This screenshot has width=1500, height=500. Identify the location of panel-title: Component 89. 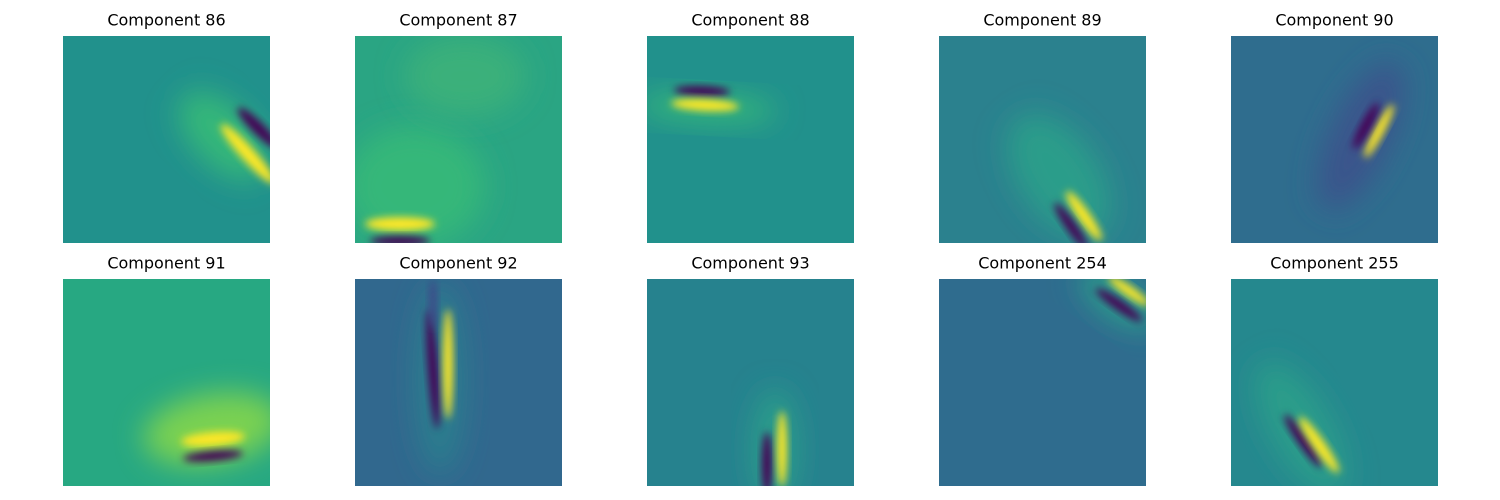
(1042, 20).